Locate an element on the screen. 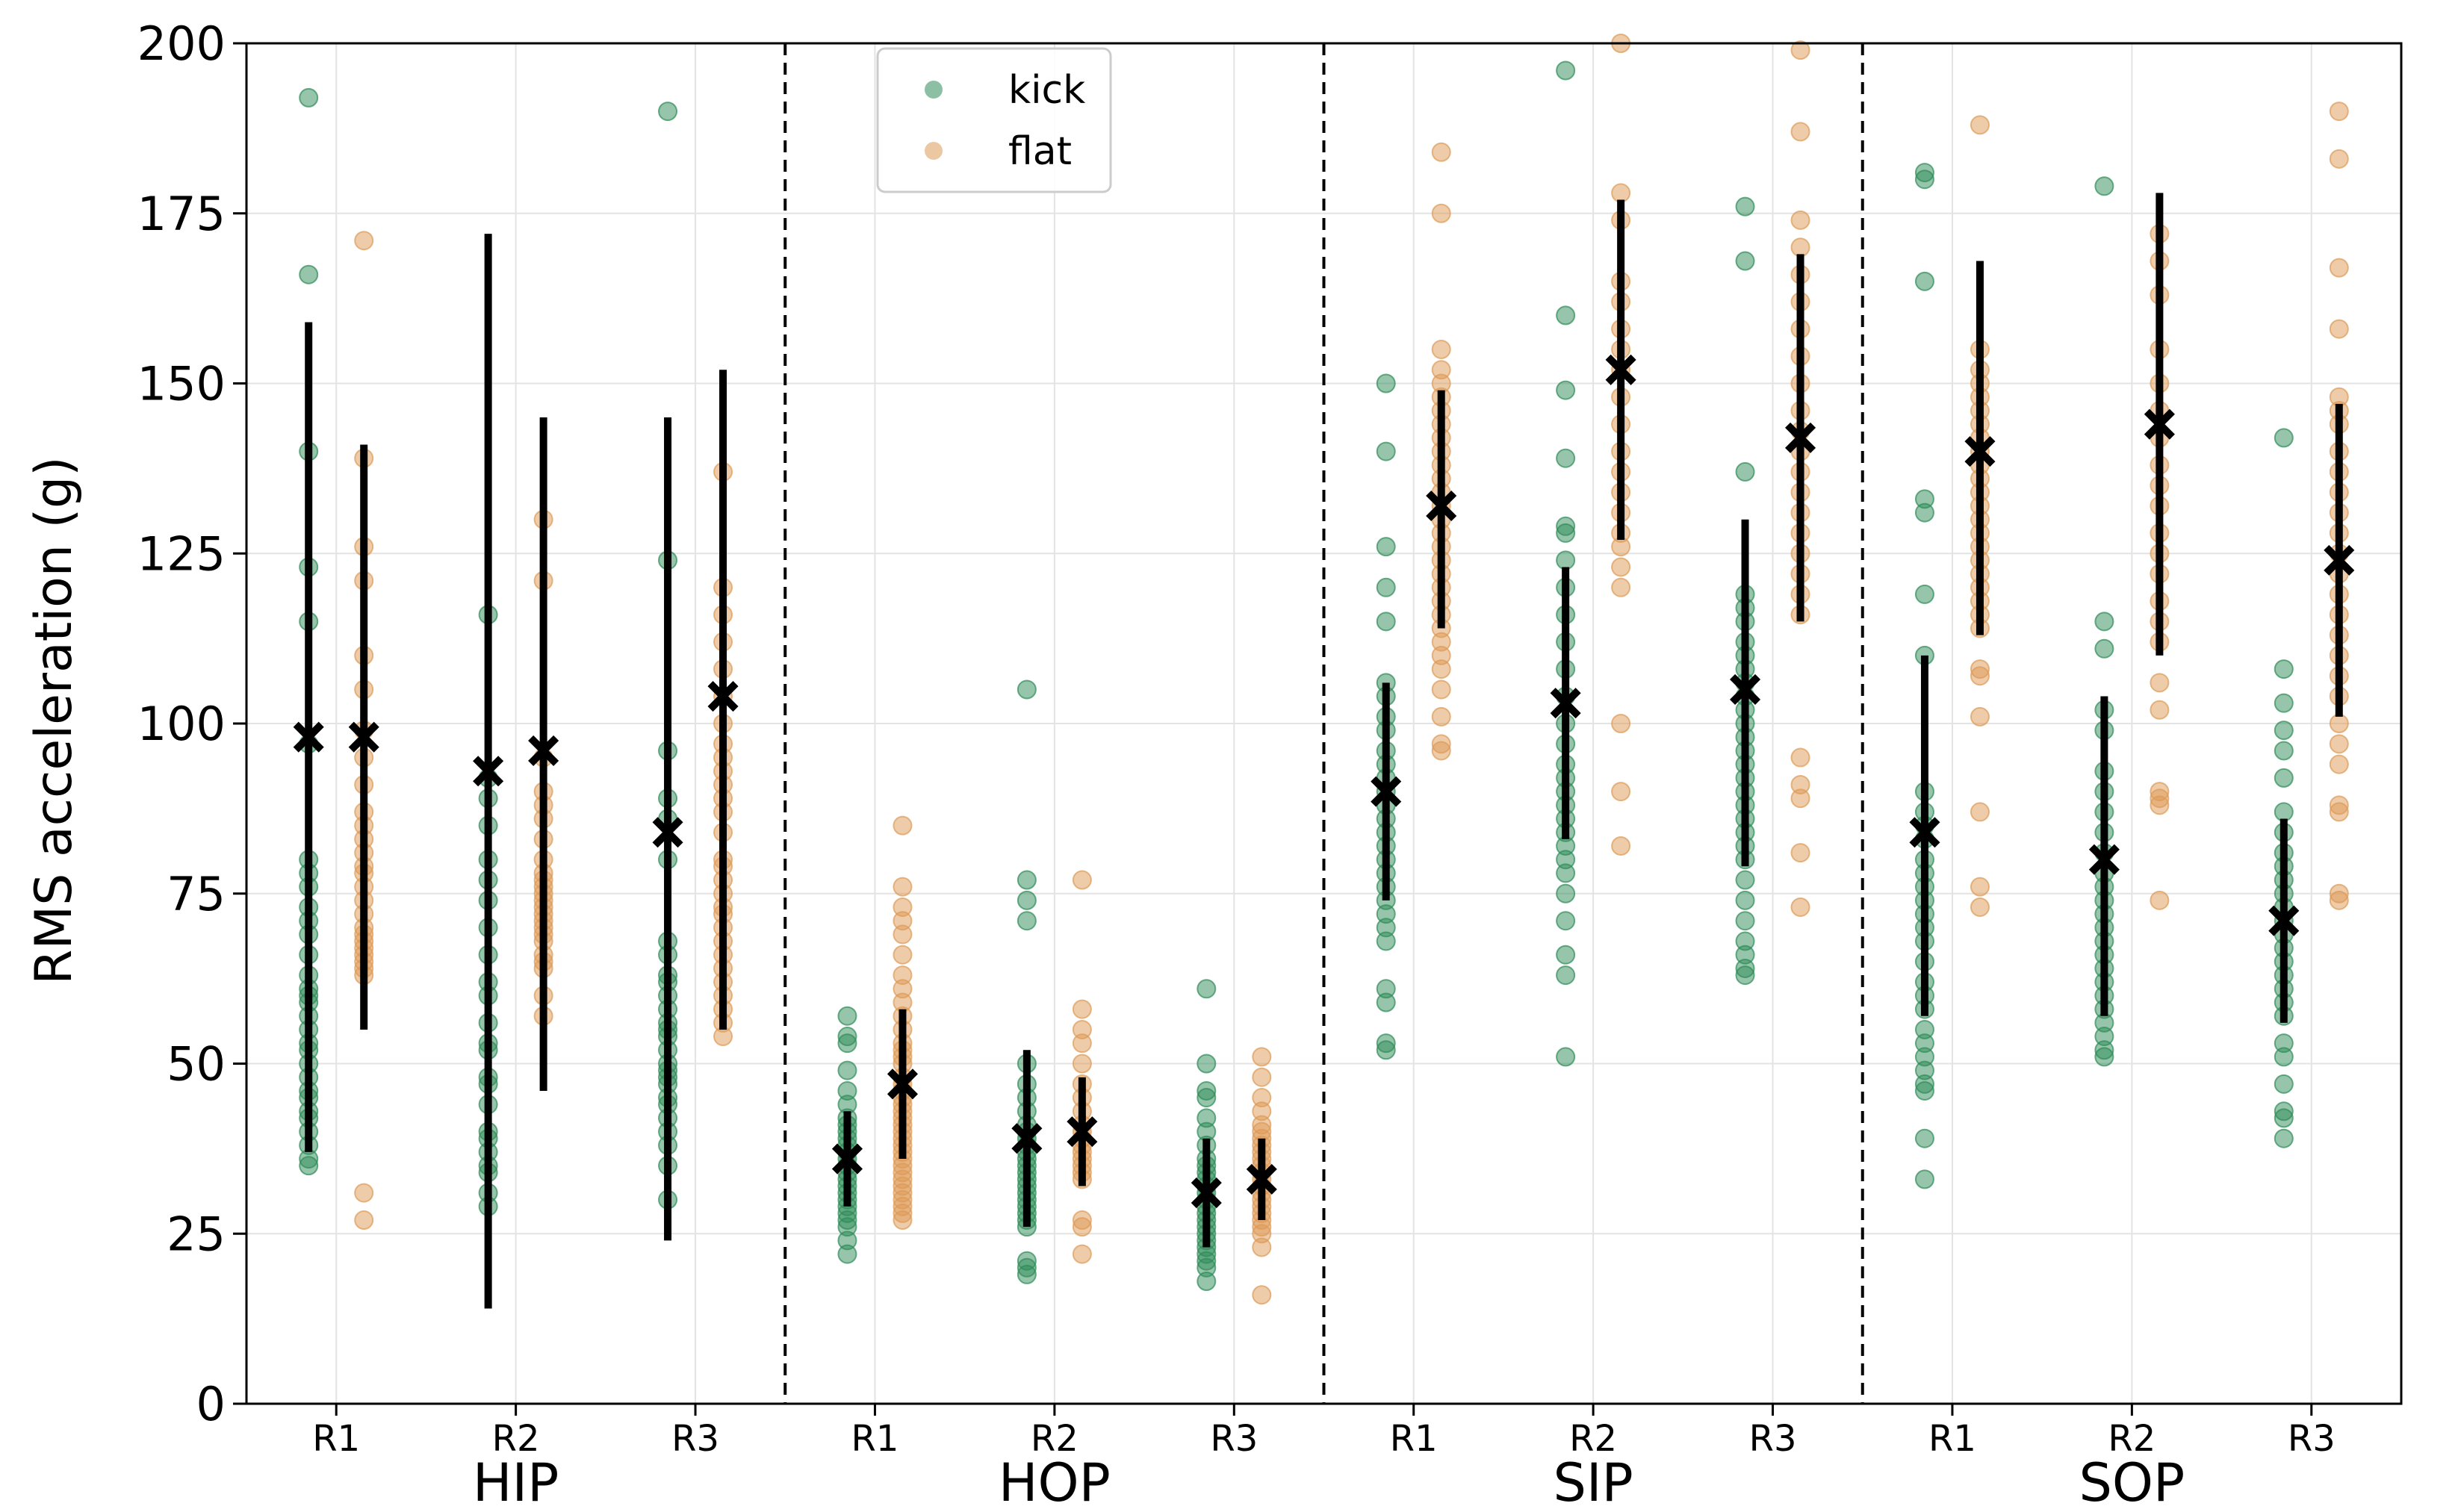 The width and height of the screenshot is (2458, 1512). y-tick-label: 0 is located at coordinates (211, 1404).